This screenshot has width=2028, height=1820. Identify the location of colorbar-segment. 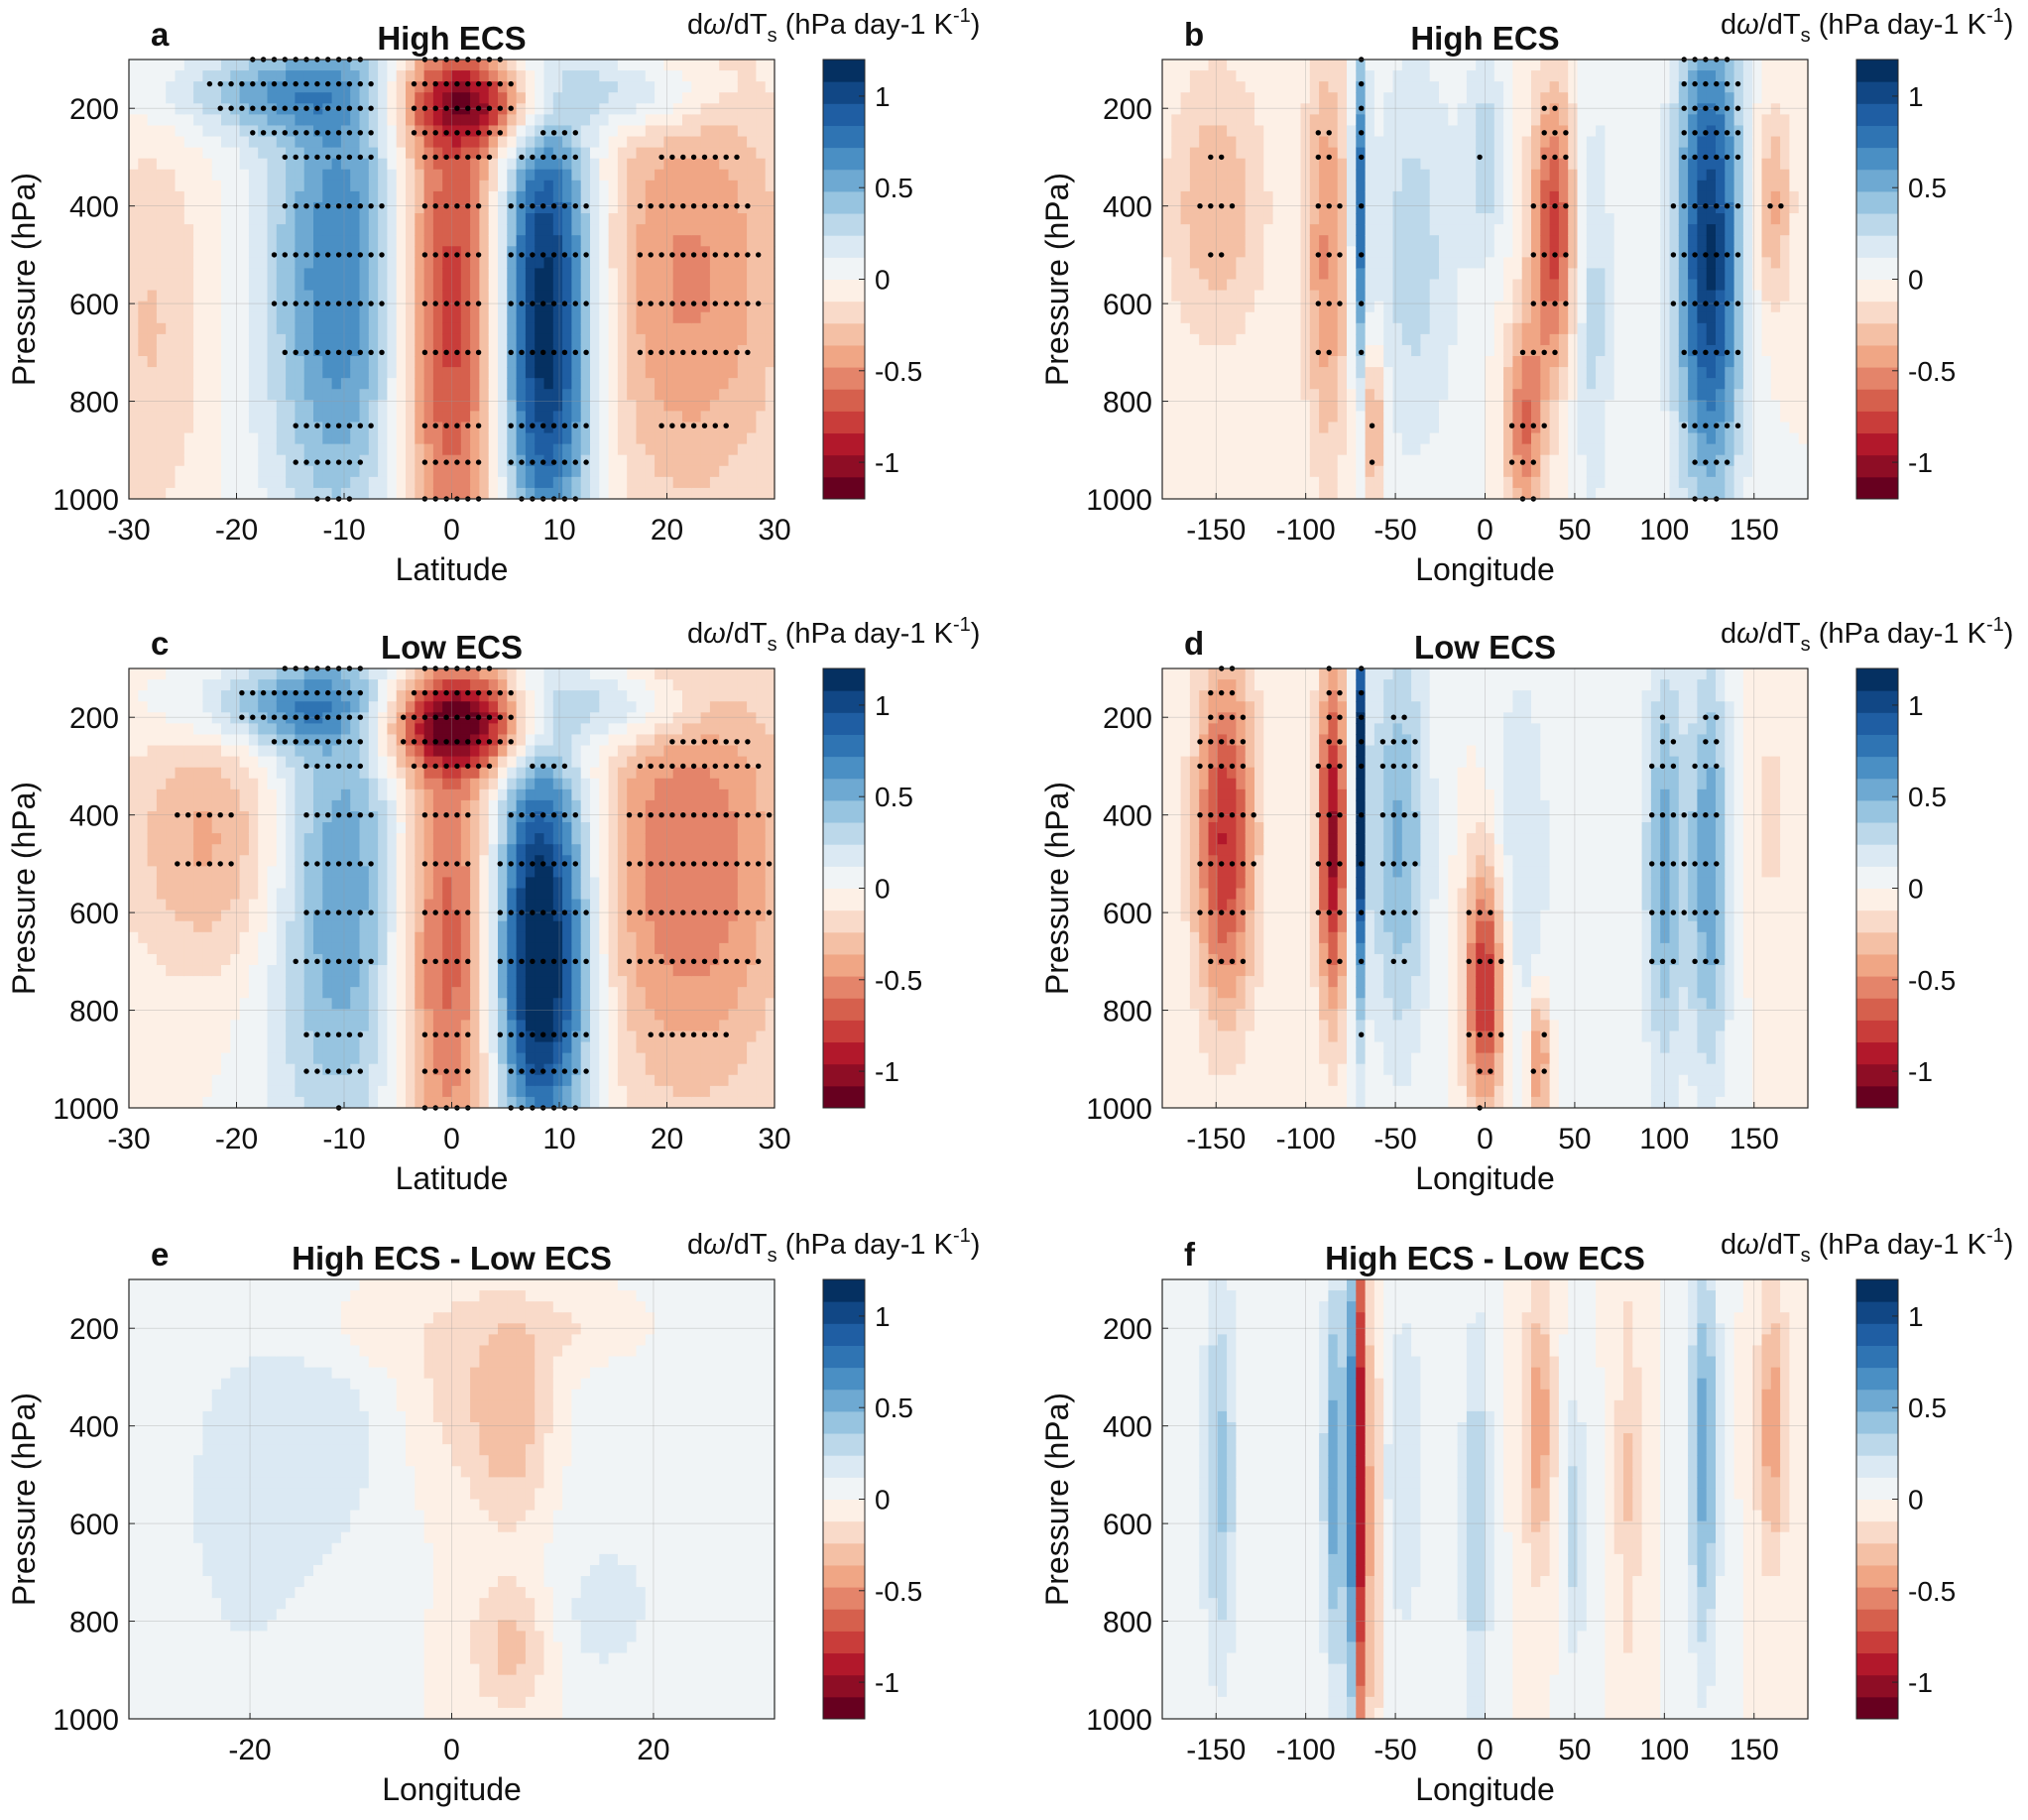
(844, 400).